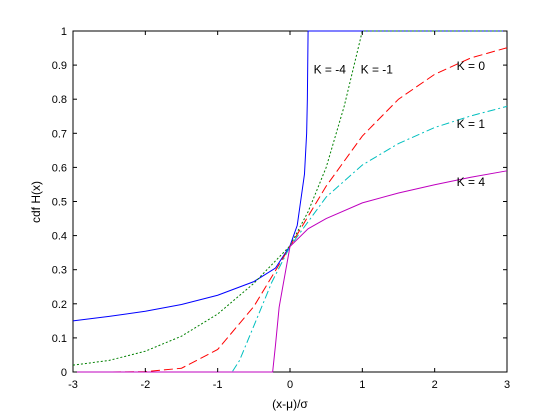 This screenshot has height=420, width=560. Describe the element at coordinates (471, 182) in the screenshot. I see `annotation-k-4: K = 4` at that location.